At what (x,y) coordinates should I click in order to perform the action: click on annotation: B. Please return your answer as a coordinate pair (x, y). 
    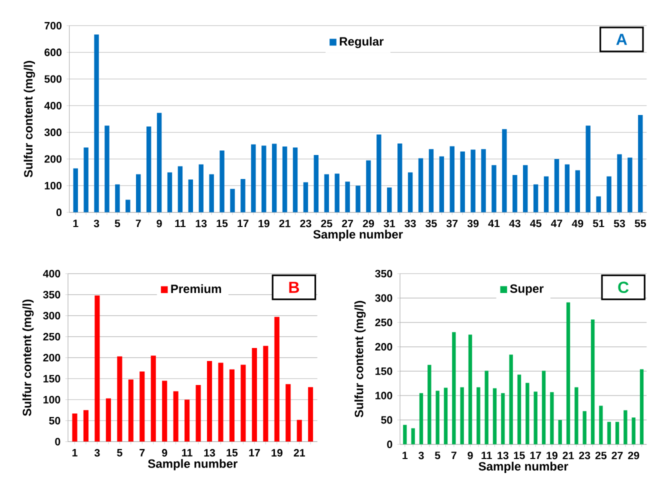
    Looking at the image, I should click on (294, 287).